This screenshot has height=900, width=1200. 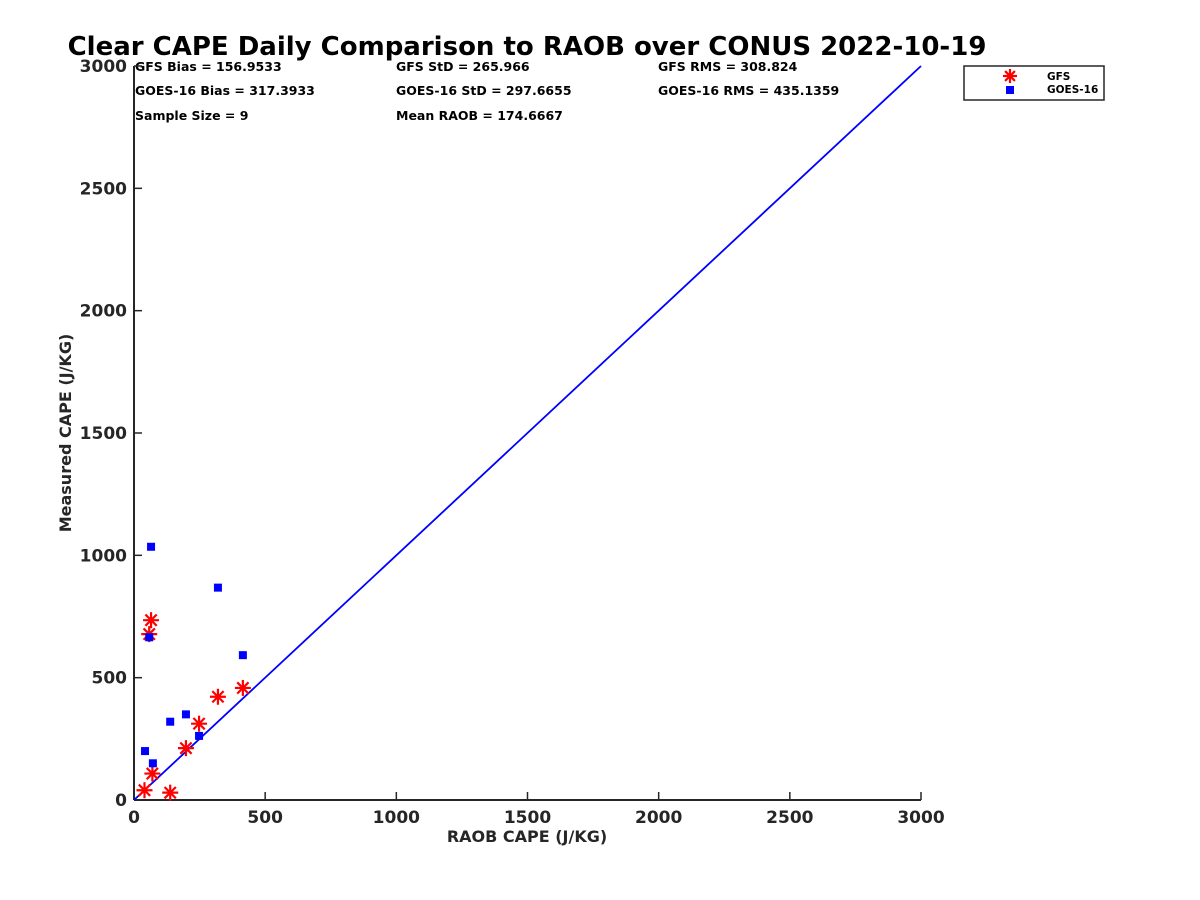 What do you see at coordinates (103, 312) in the screenshot?
I see `y-tick-label: 2000` at bounding box center [103, 312].